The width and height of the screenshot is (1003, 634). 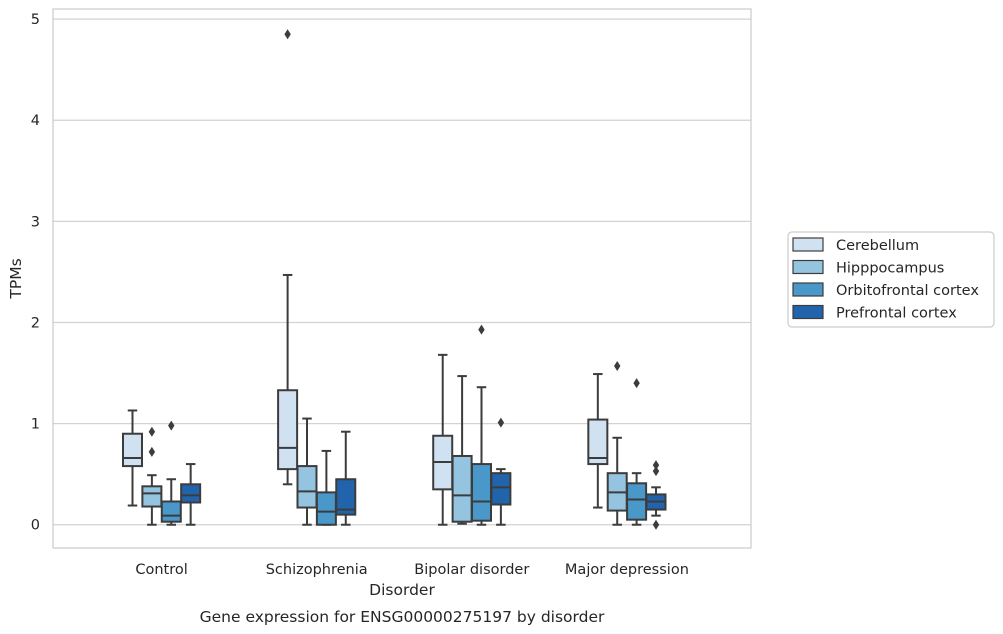 What do you see at coordinates (402, 590) in the screenshot?
I see `x-axis-label: Disorder` at bounding box center [402, 590].